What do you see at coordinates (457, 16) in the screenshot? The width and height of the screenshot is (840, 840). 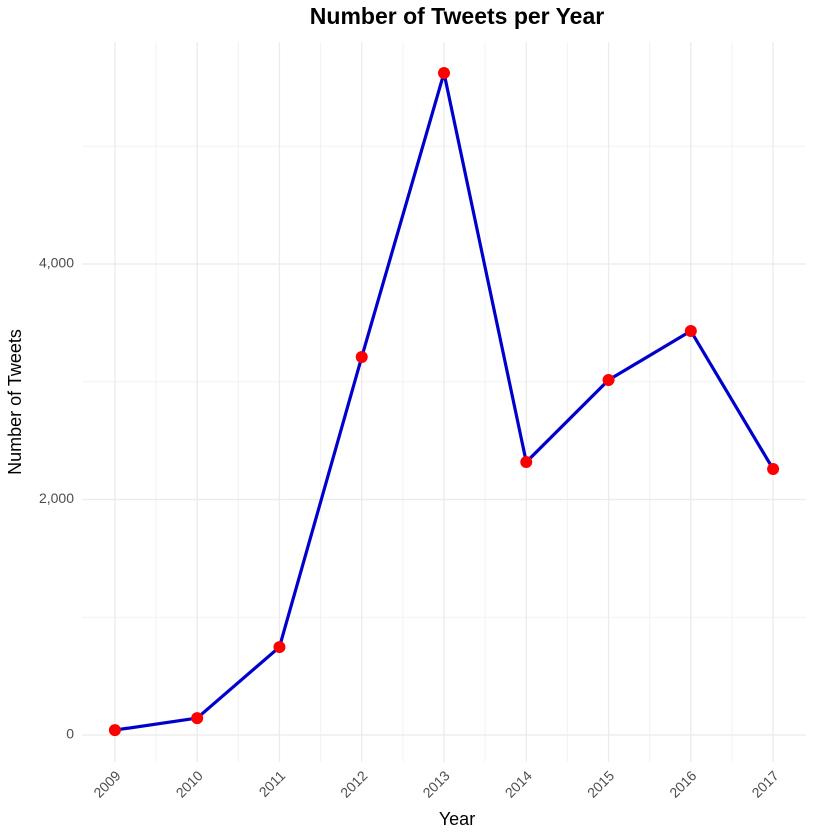 I see `chart-title: Number of Tweets per Year` at bounding box center [457, 16].